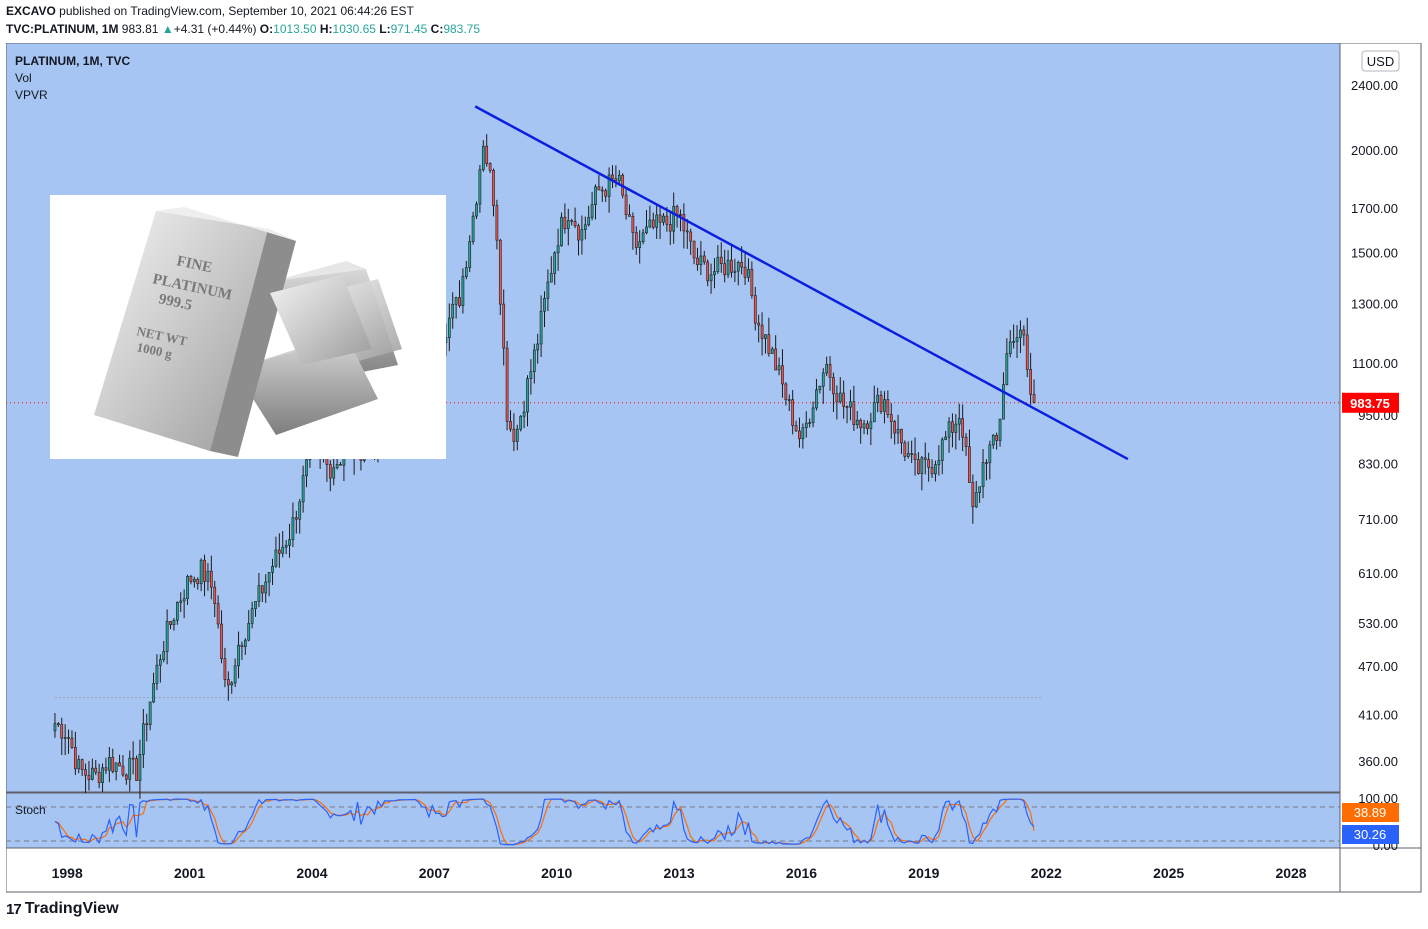  What do you see at coordinates (1378, 573) in the screenshot?
I see `price-tick-label: 610.00` at bounding box center [1378, 573].